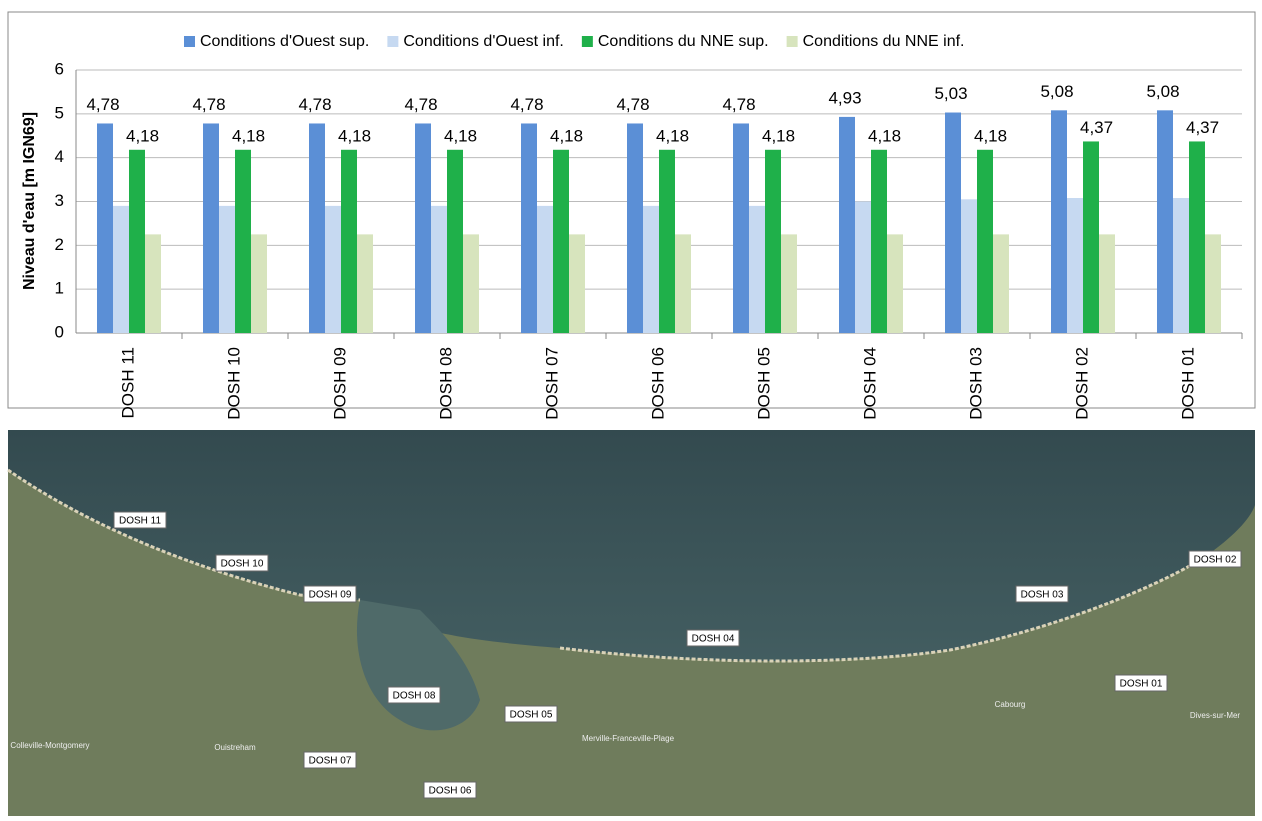 The height and width of the screenshot is (821, 1262). What do you see at coordinates (59, 68) in the screenshot?
I see `y-tick-label: 6` at bounding box center [59, 68].